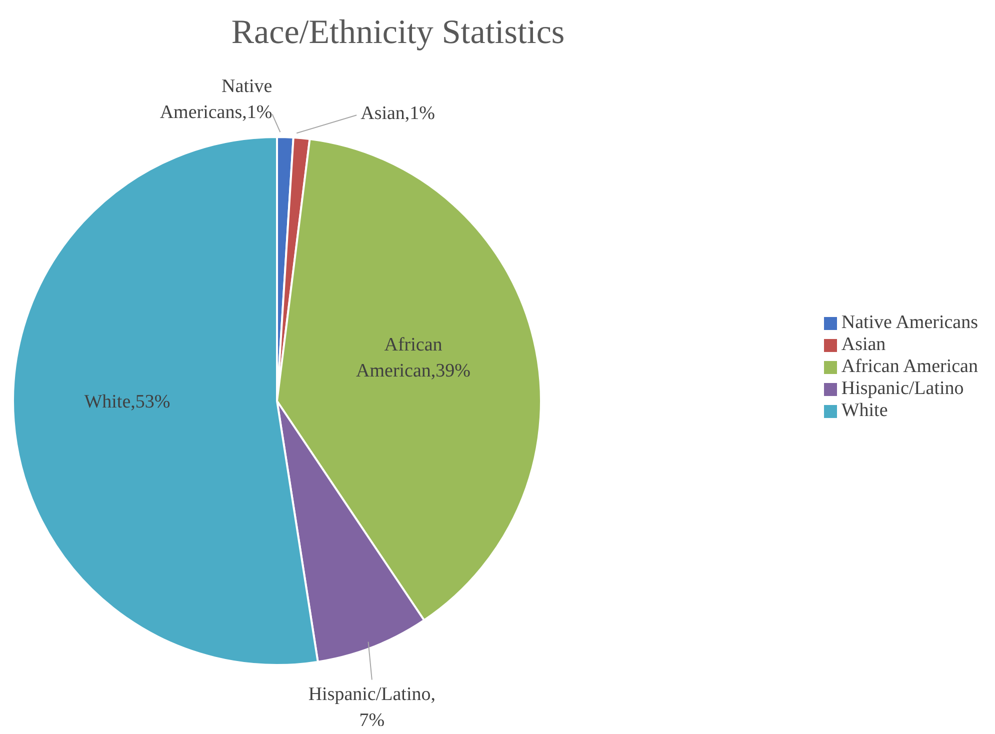 The image size is (995, 734). I want to click on data-label: Hispanic/Latino, 7%, so click(372, 707).